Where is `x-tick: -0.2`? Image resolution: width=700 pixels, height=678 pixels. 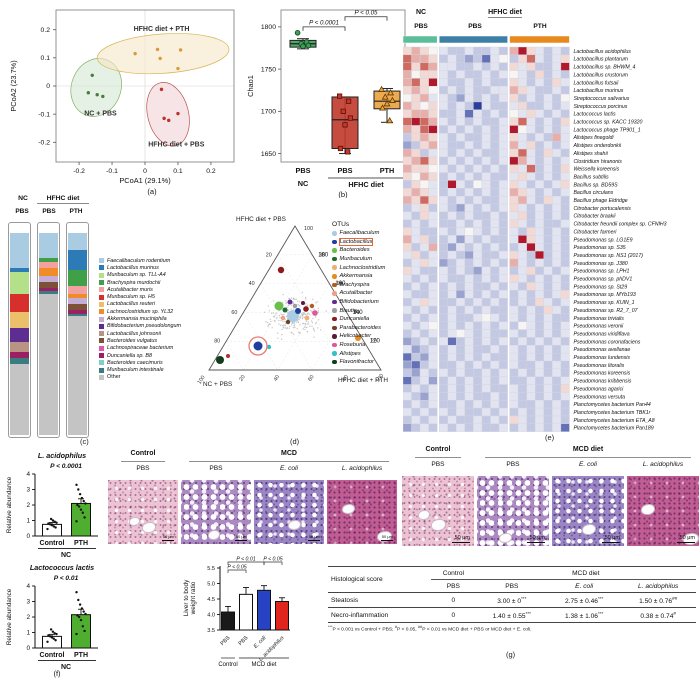
x-tick: -0.2 is located at coordinates (79, 171).